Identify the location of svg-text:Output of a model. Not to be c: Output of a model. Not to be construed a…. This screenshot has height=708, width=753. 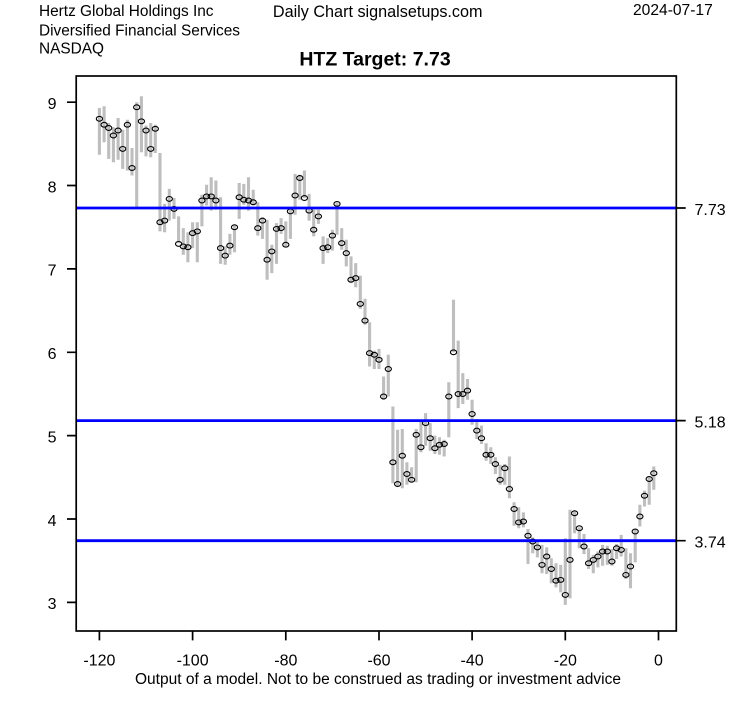
(378, 679).